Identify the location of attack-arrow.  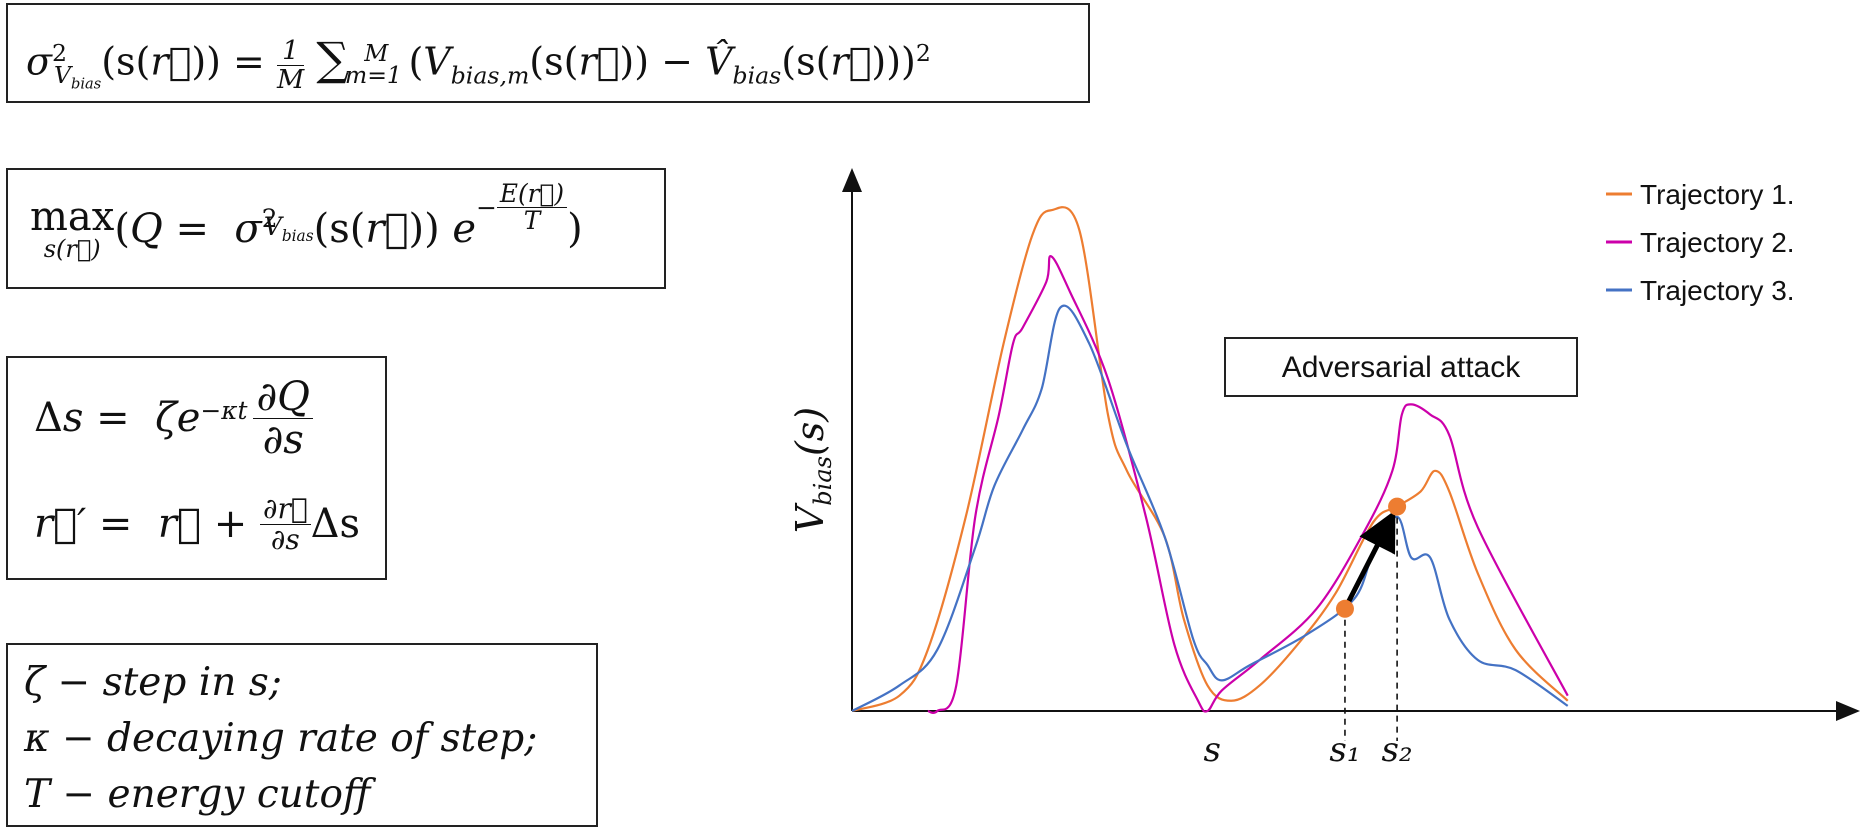
(1369, 559).